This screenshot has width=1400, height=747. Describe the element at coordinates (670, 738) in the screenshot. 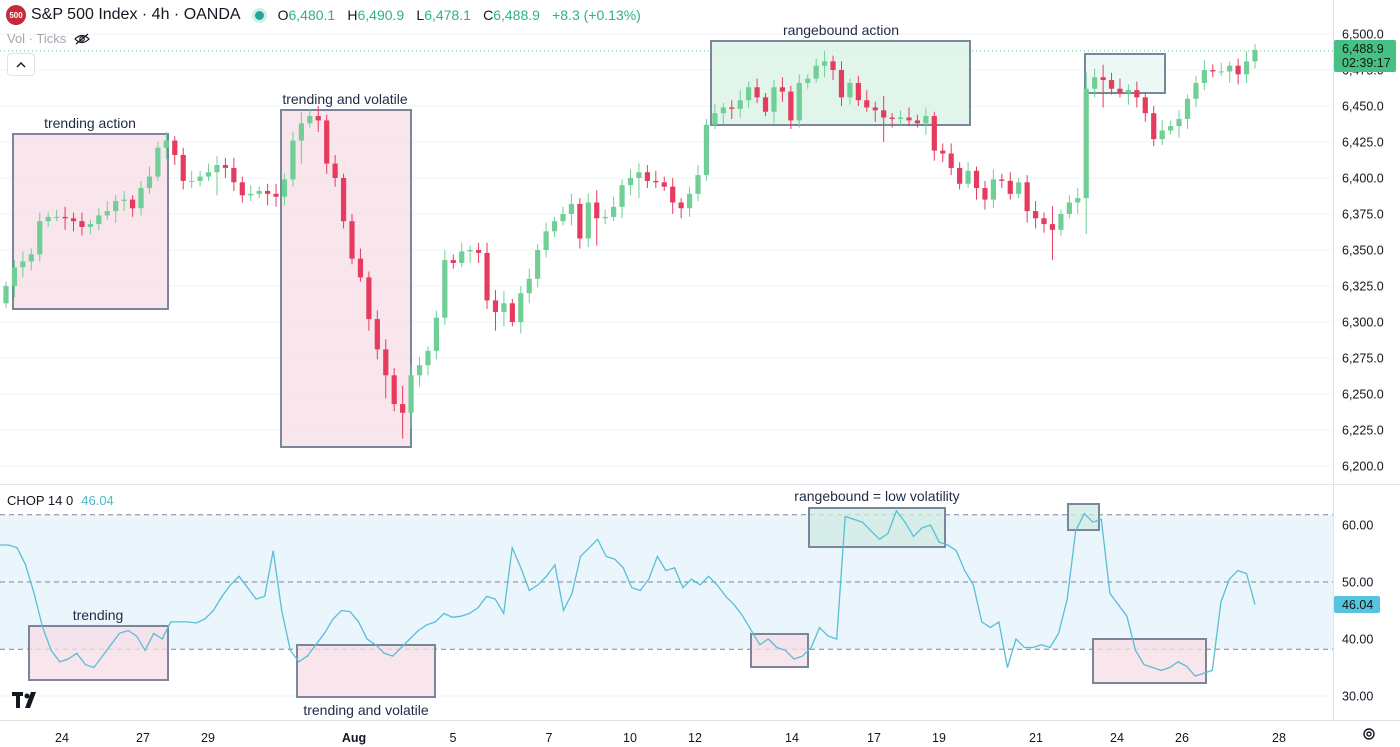

I see `time-axis: 24 27 29 Aug 5 7 10 12 14 17 19 21 24 26 28` at that location.